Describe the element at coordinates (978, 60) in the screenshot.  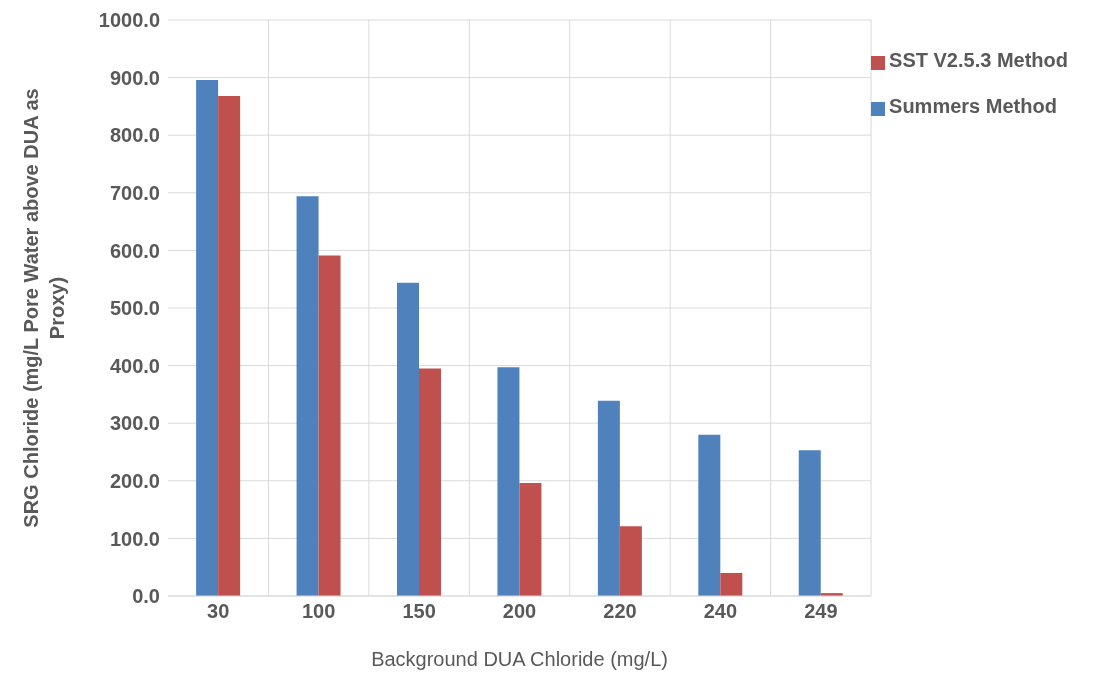
I see `legend-label: SST V2.5.3 Method` at that location.